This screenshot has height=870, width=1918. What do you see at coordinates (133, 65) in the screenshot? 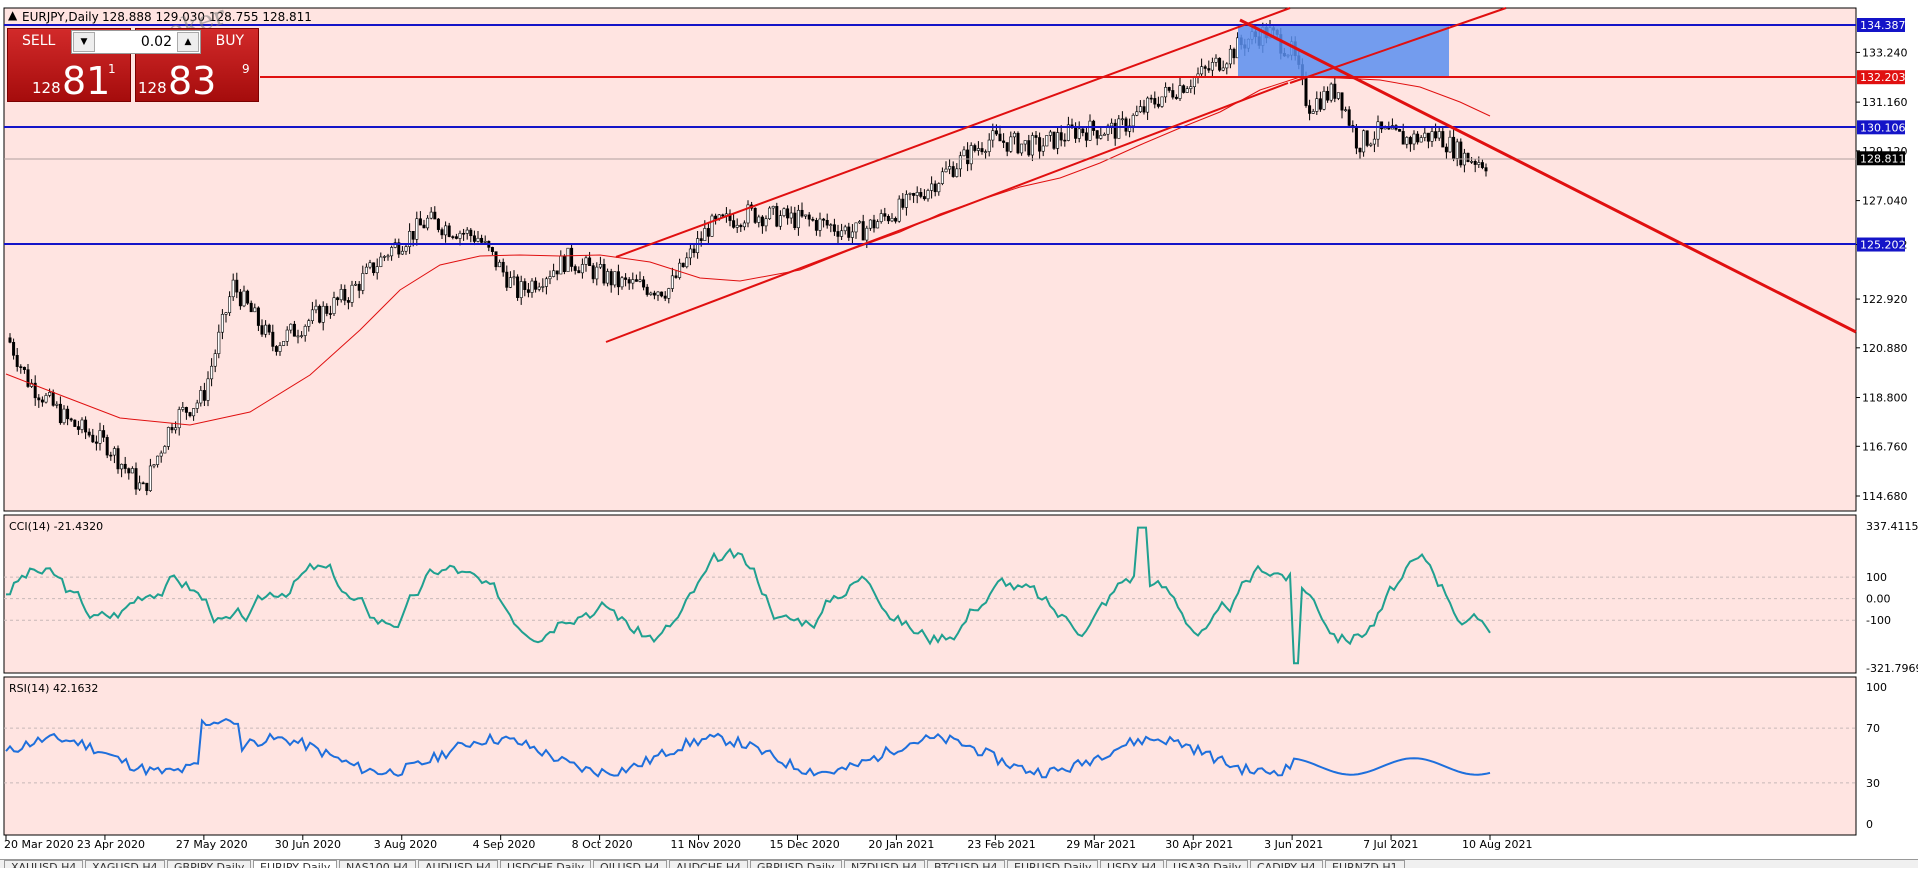
I see `one-click-trading-panel: SELL 128 81 1 BUY 128 83 9 ▼ ▲` at bounding box center [133, 65].